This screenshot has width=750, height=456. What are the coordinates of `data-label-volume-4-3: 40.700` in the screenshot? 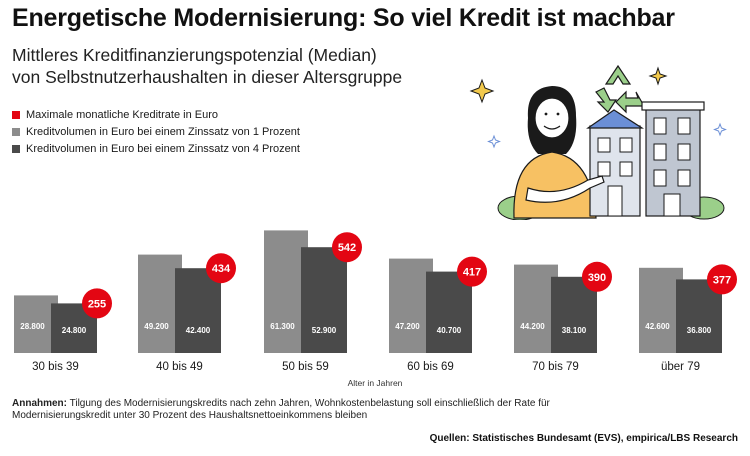 It's located at (449, 330).